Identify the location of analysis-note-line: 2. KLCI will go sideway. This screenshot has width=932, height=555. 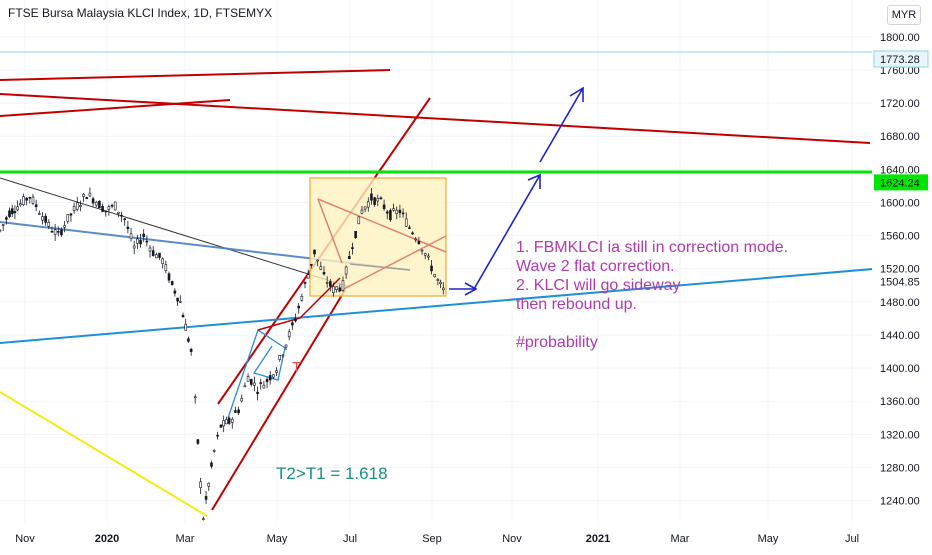
(598, 285).